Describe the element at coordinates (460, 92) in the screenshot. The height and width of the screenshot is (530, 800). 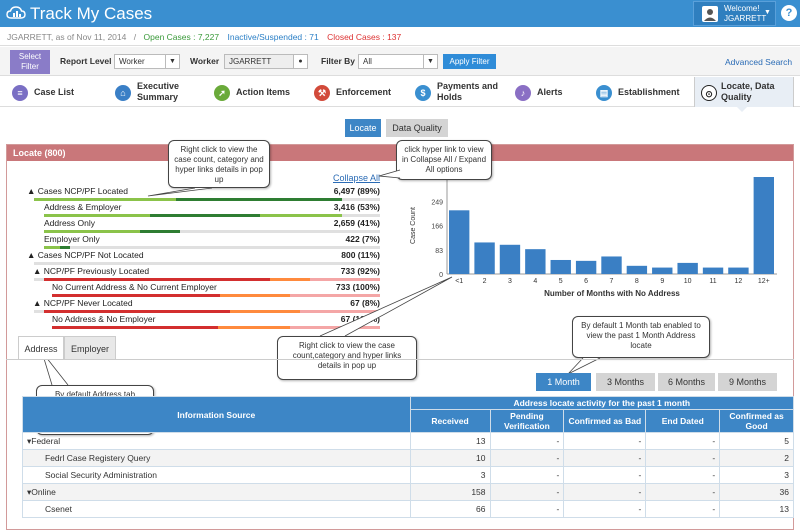
I see `nav-payments-holds: $ Payments and Holds` at that location.